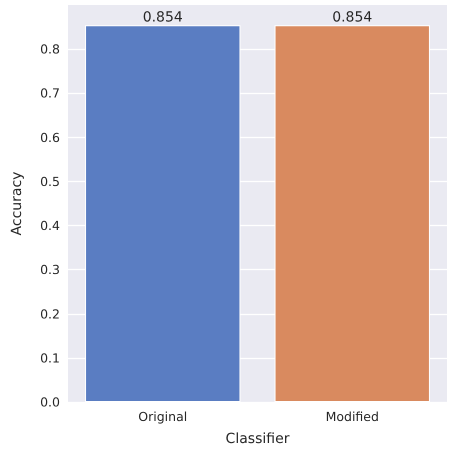 Image resolution: width=449 pixels, height=451 pixels. What do you see at coordinates (17, 204) in the screenshot?
I see `y-axis-title: Accuracy` at bounding box center [17, 204].